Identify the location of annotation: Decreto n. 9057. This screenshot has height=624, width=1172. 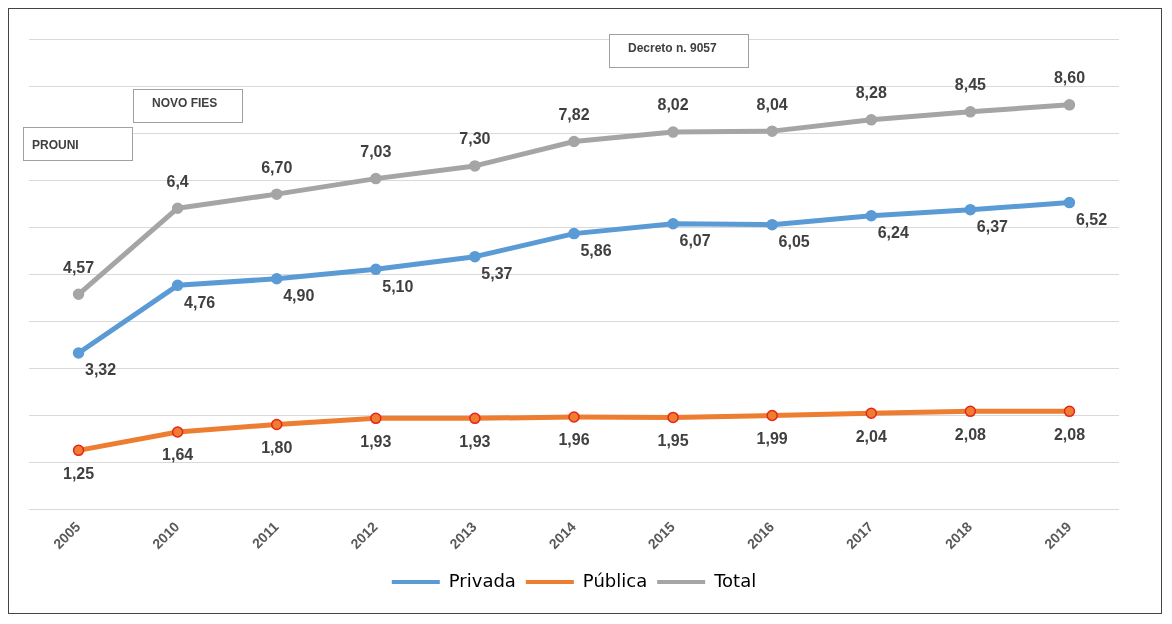
(672, 48).